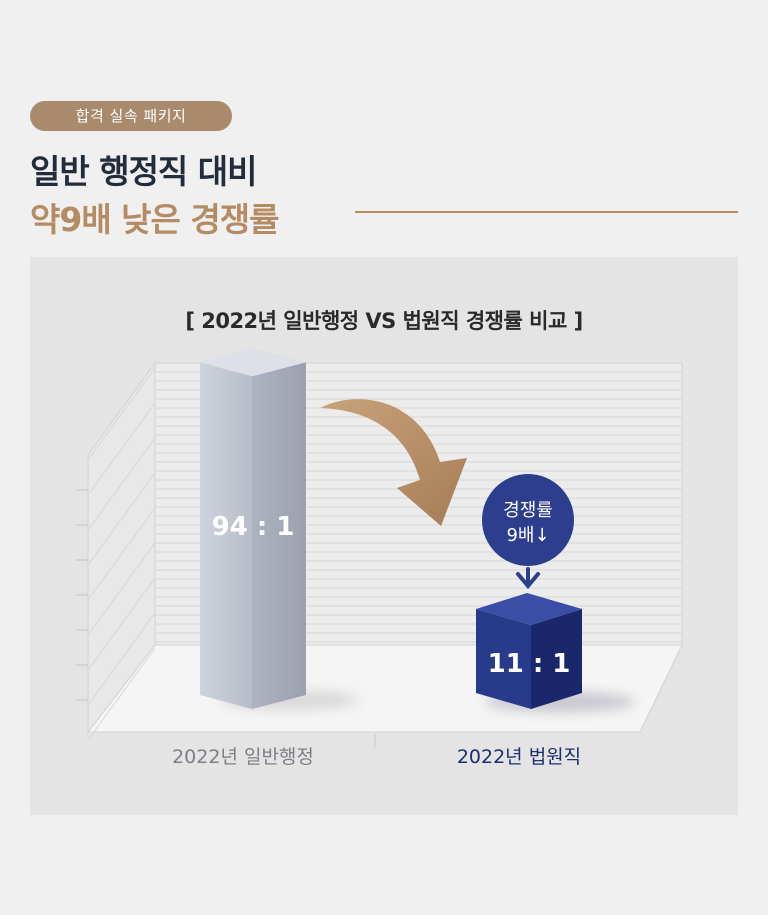 Image resolution: width=768 pixels, height=915 pixels. Describe the element at coordinates (546, 212) in the screenshot. I see `headline-rule` at that location.